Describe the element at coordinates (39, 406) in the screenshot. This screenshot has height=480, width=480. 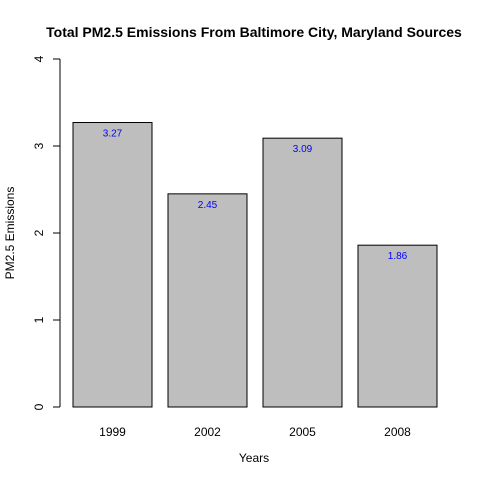
I see `y-tick-label: 0` at that location.